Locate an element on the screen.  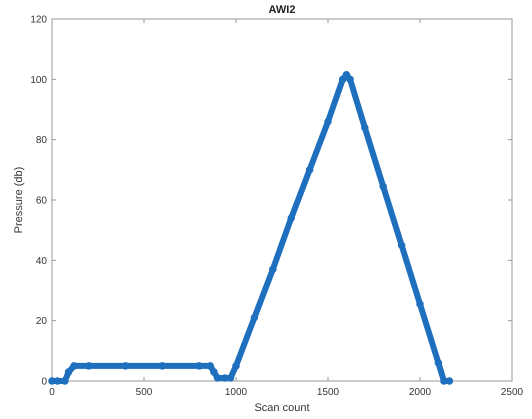
x-tick-label: 1000 is located at coordinates (236, 392).